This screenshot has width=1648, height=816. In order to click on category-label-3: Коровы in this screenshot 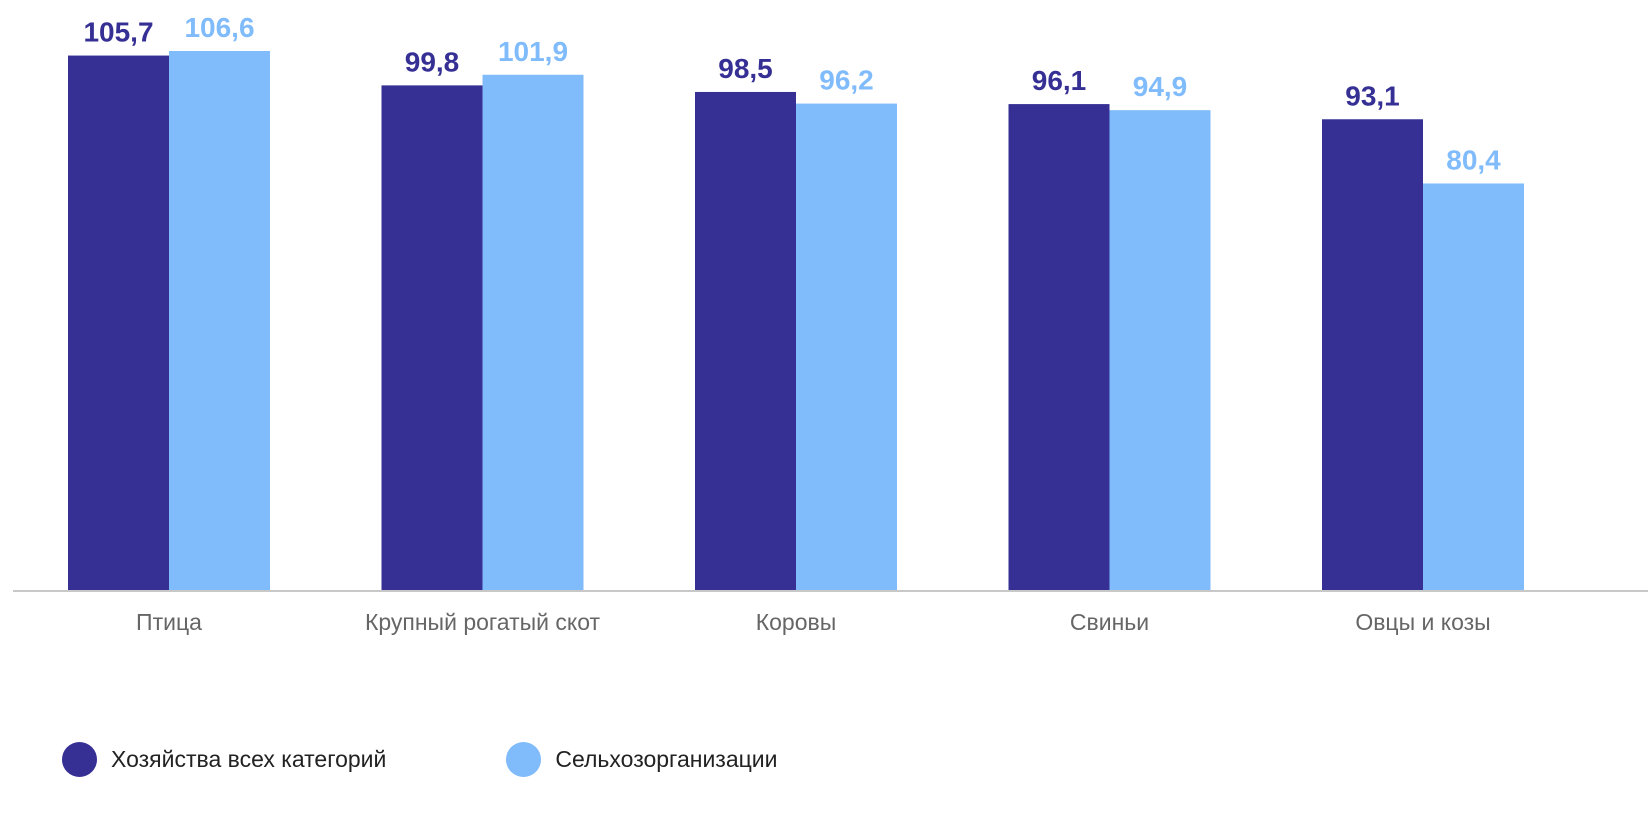, I will do `click(796, 622)`.